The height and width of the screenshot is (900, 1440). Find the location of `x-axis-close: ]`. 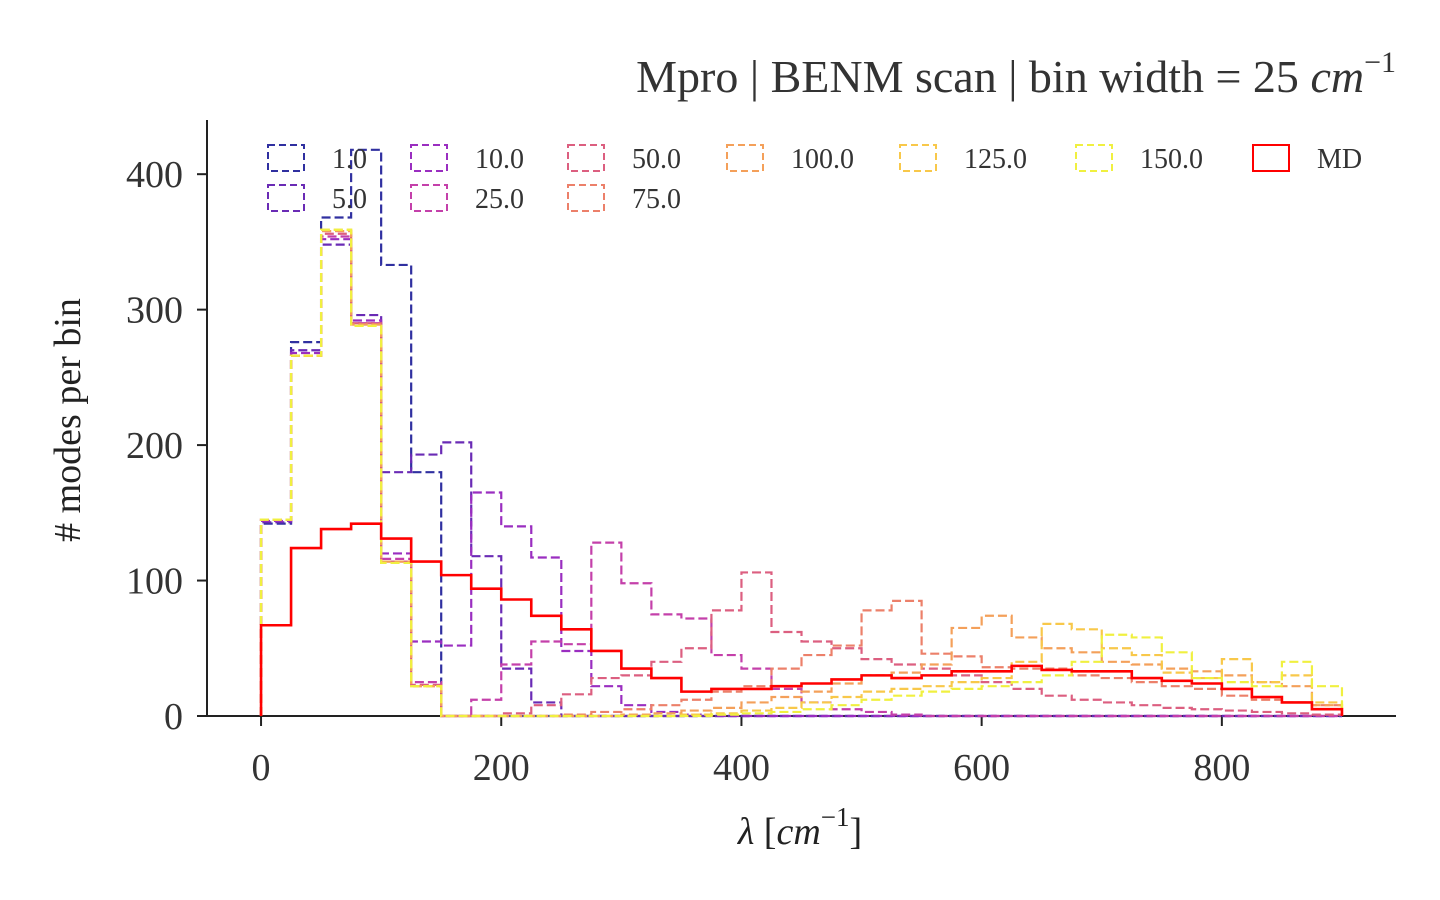

x-axis-close: ] is located at coordinates (856, 832).